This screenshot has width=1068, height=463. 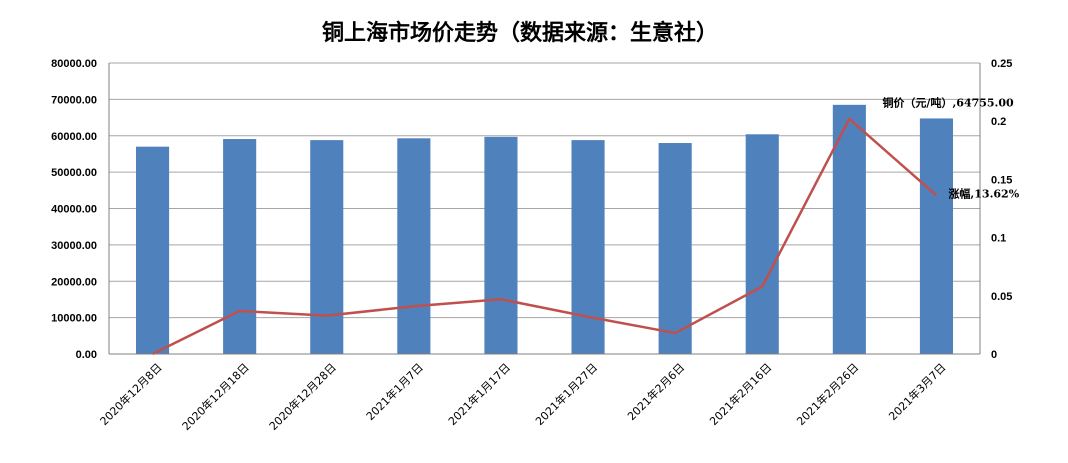 What do you see at coordinates (655, 391) in the screenshot?
I see `x-tick-label: 2021年2月6日` at bounding box center [655, 391].